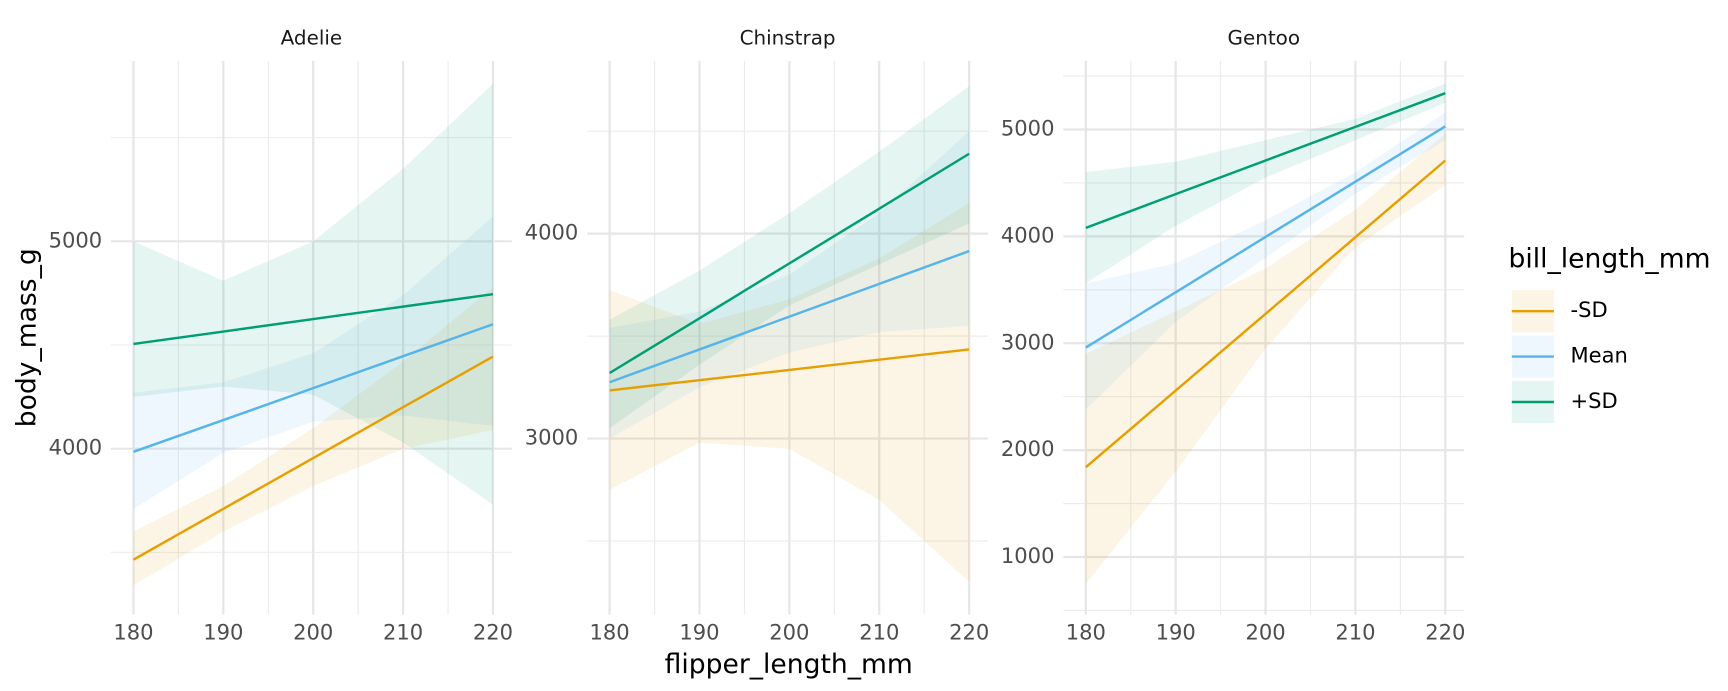 The width and height of the screenshot is (1728, 691). What do you see at coordinates (1028, 555) in the screenshot?
I see `y-tick-label: 1000` at bounding box center [1028, 555].